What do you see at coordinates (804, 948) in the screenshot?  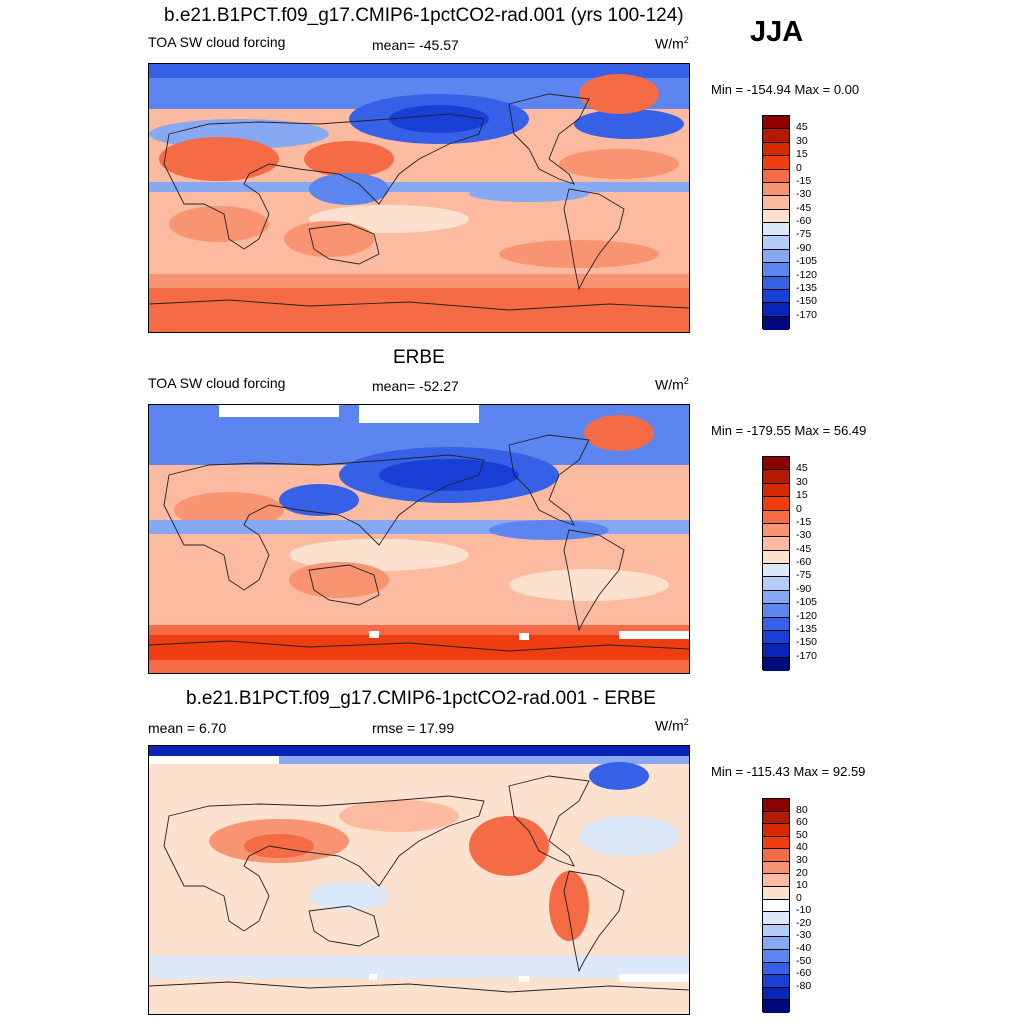 I see `colorbar-label: -40` at bounding box center [804, 948].